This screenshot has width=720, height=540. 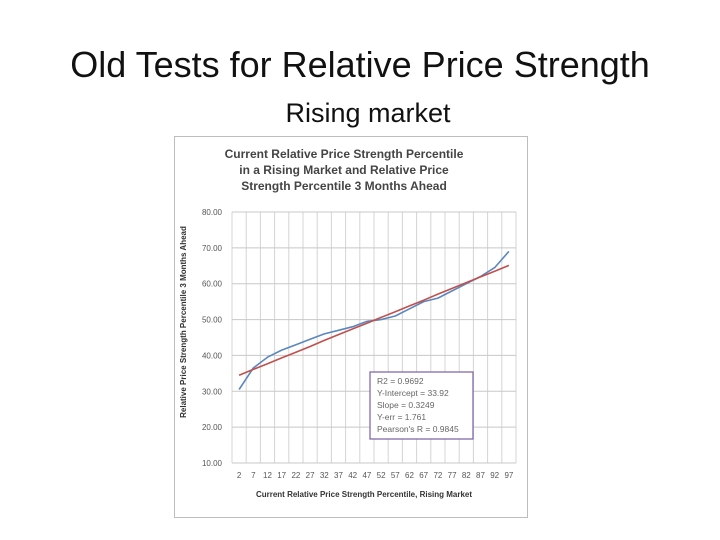 I want to click on x-tick-label: 92, so click(x=494, y=475).